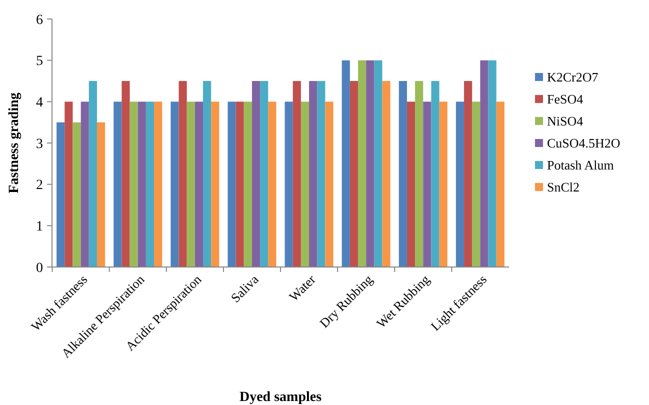 The width and height of the screenshot is (649, 405). Describe the element at coordinates (39, 103) in the screenshot. I see `y-tick-label: 4` at that location.